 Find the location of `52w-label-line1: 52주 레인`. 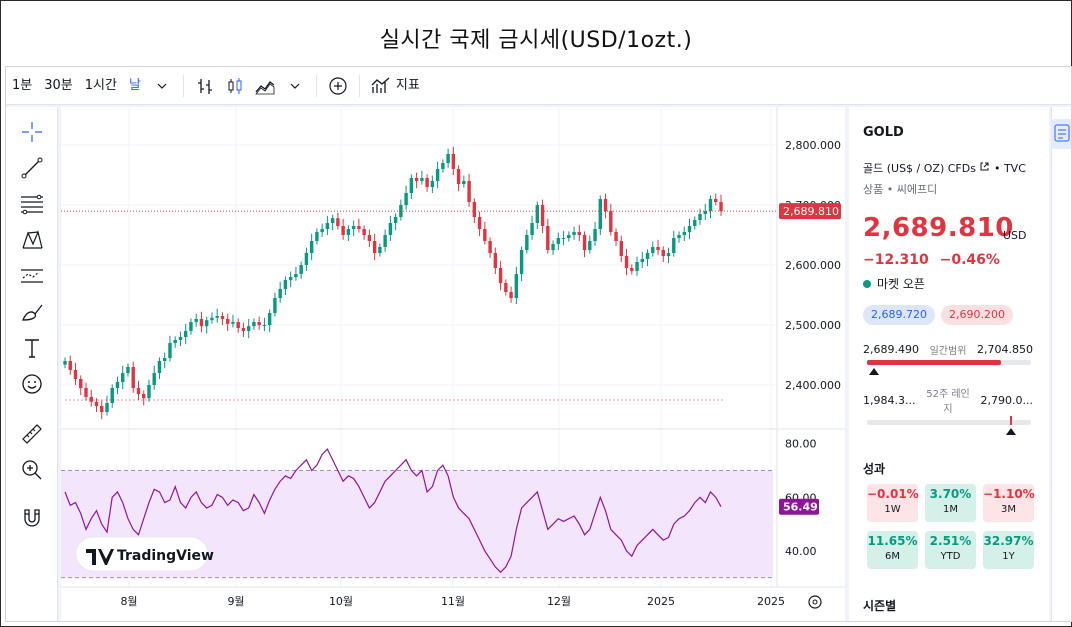

52w-label-line1: 52주 레인 is located at coordinates (948, 394).